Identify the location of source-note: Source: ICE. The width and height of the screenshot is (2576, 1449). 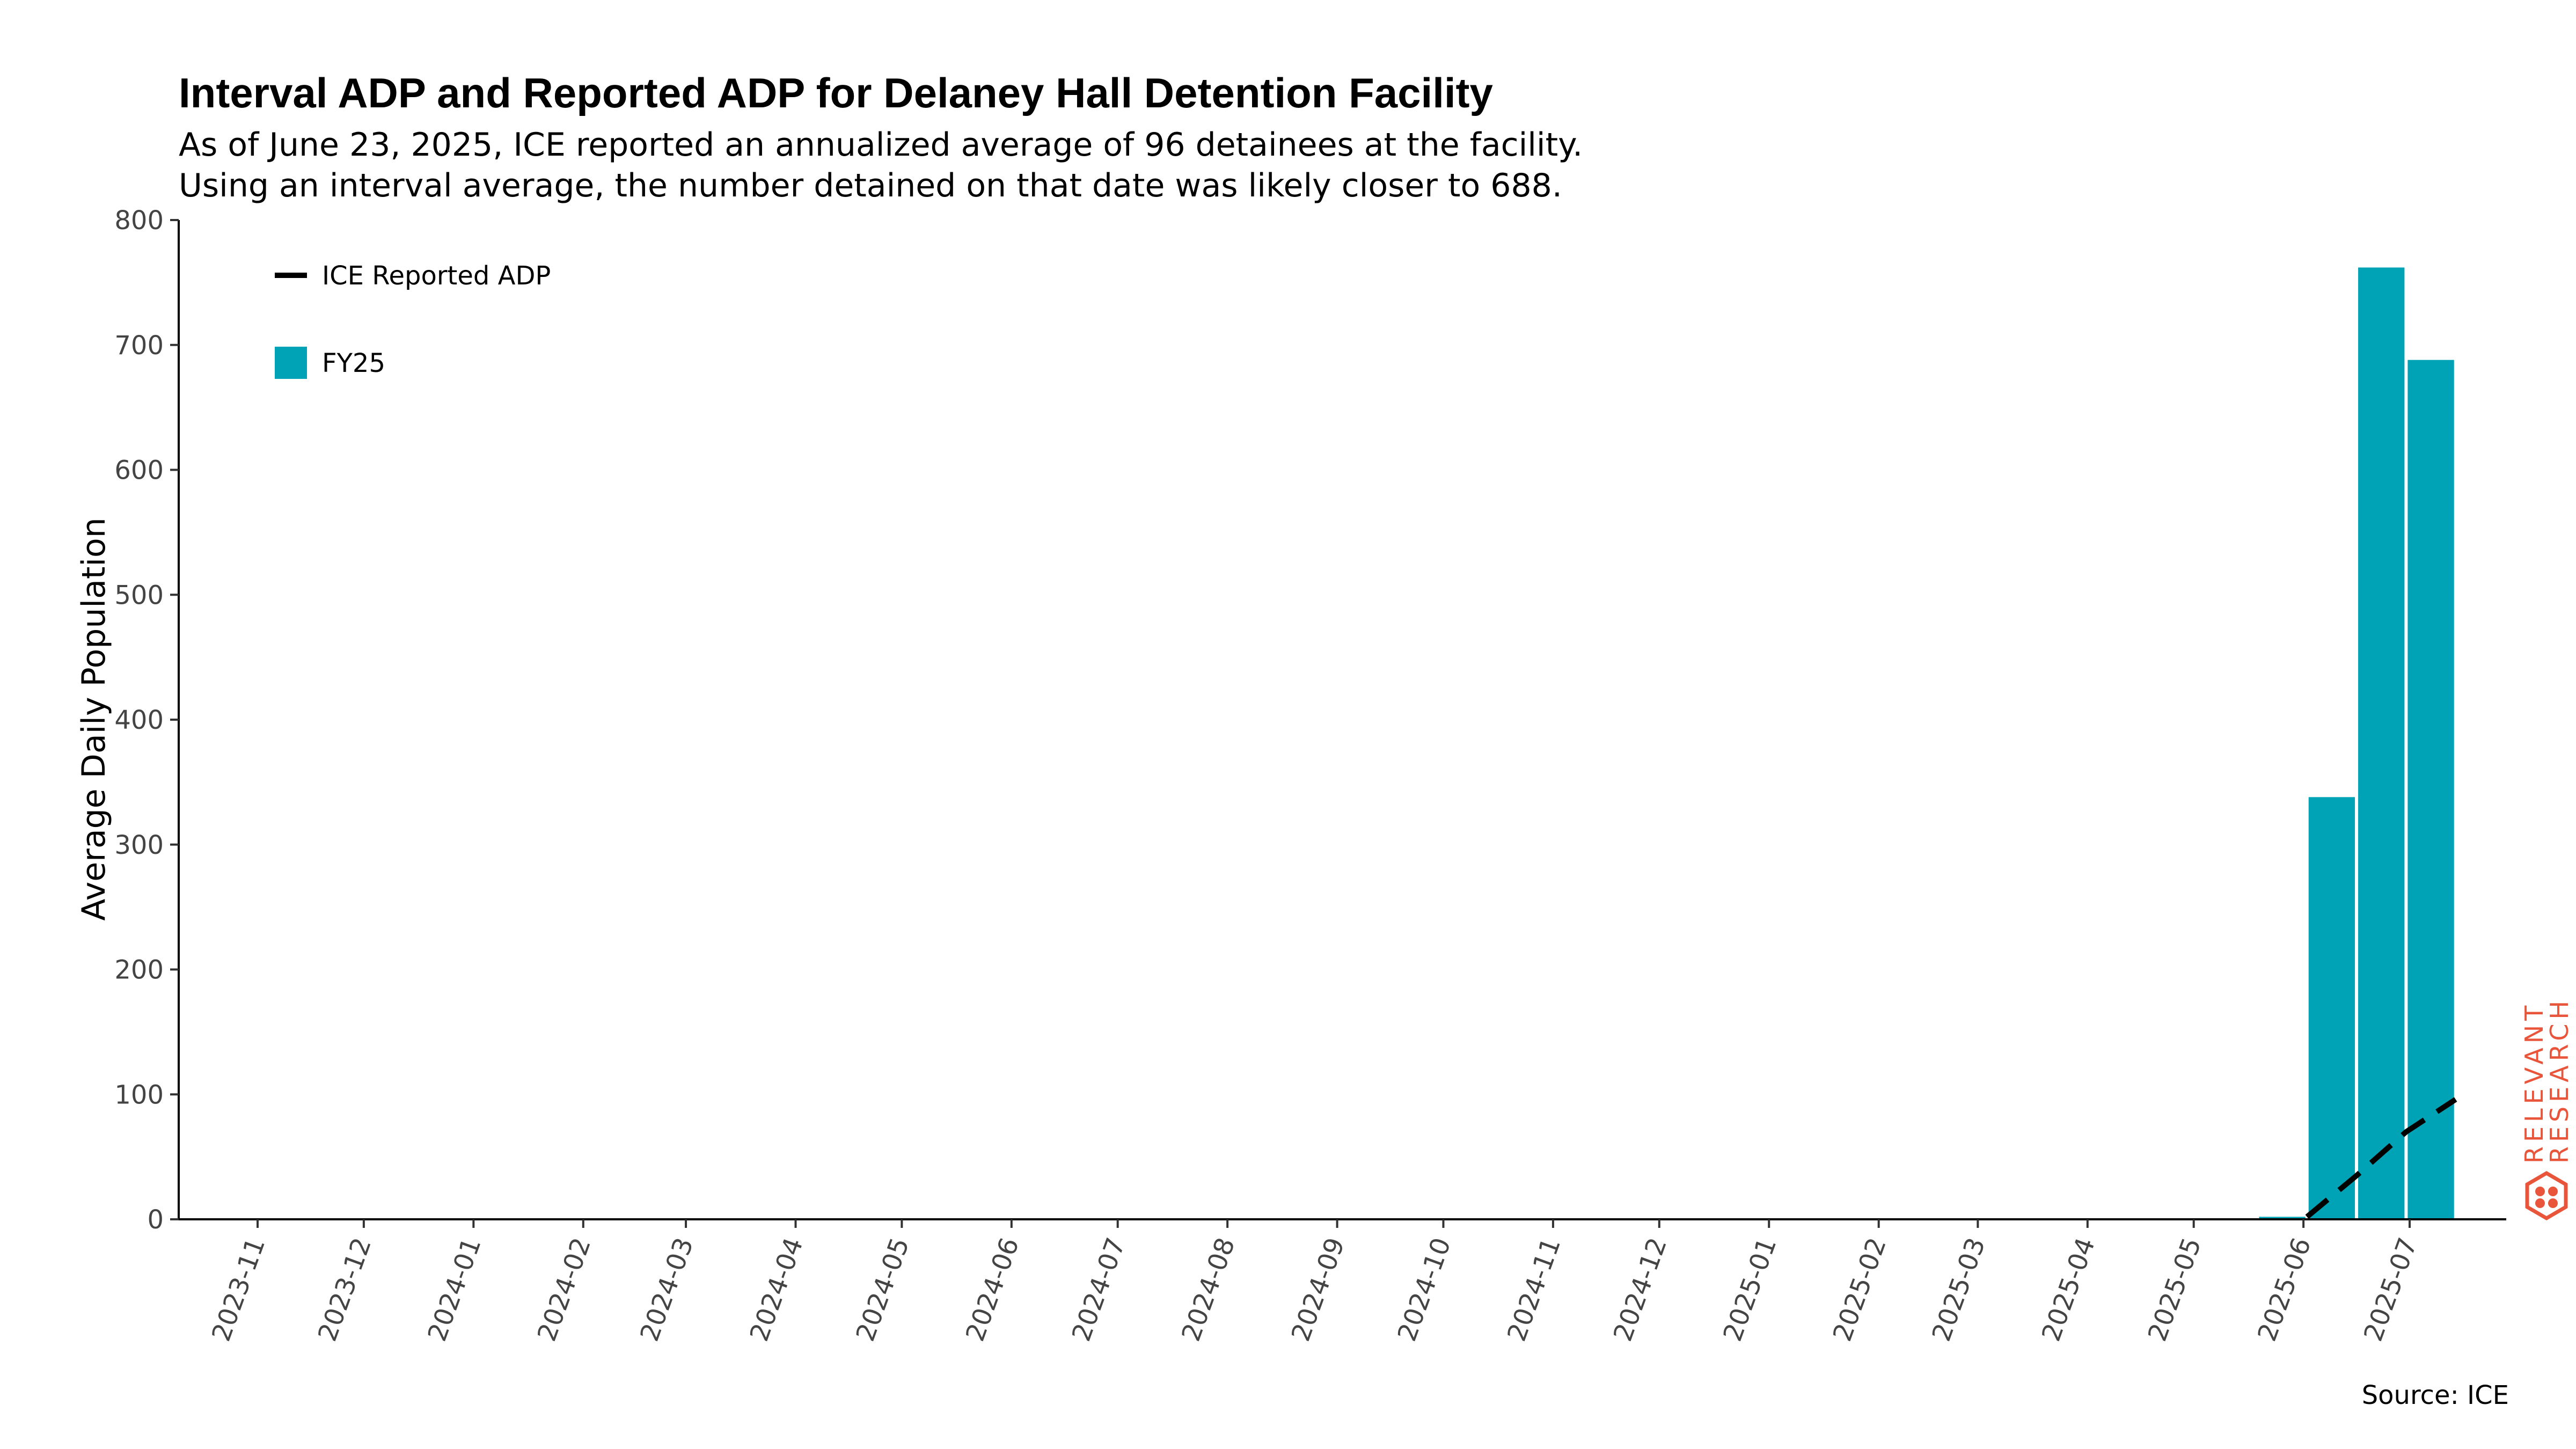
(2435, 1395).